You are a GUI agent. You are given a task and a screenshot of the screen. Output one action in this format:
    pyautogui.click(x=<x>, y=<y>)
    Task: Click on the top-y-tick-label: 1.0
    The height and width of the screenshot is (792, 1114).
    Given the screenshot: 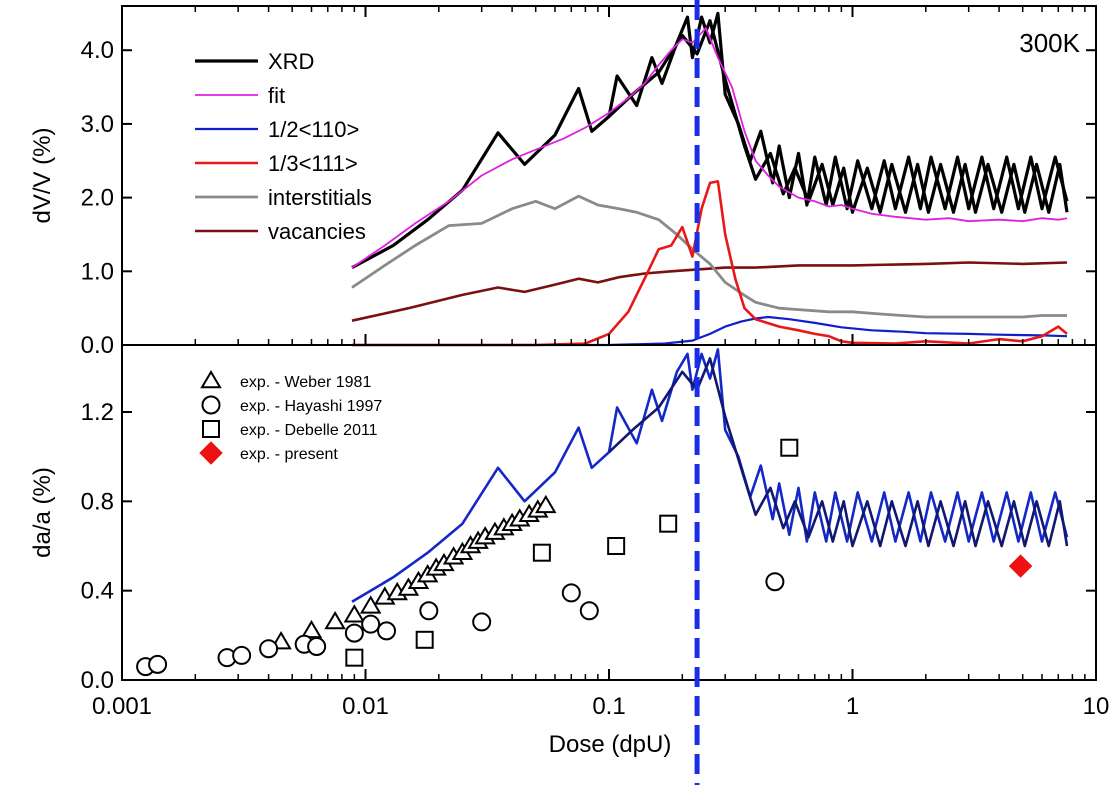 What is the action you would take?
    pyautogui.click(x=97, y=271)
    